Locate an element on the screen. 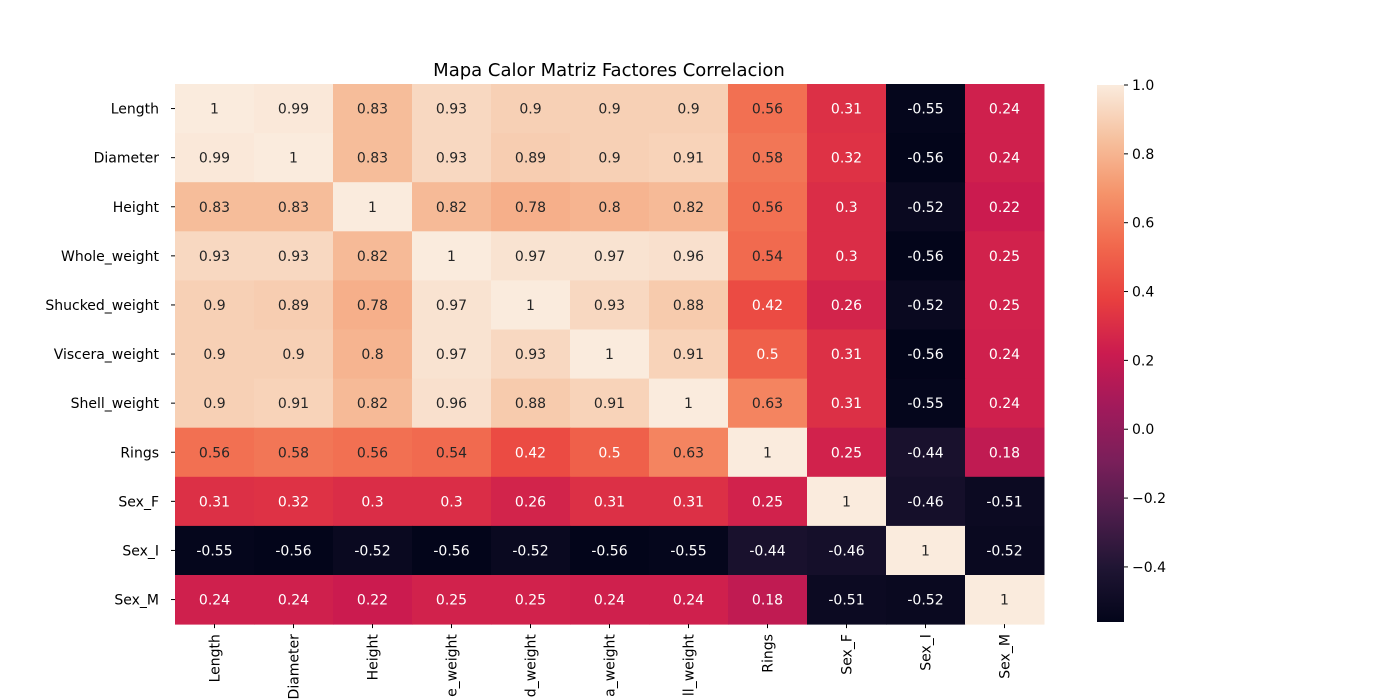 The image size is (1400, 700). cell-value-label: 0.99 is located at coordinates (214, 159).